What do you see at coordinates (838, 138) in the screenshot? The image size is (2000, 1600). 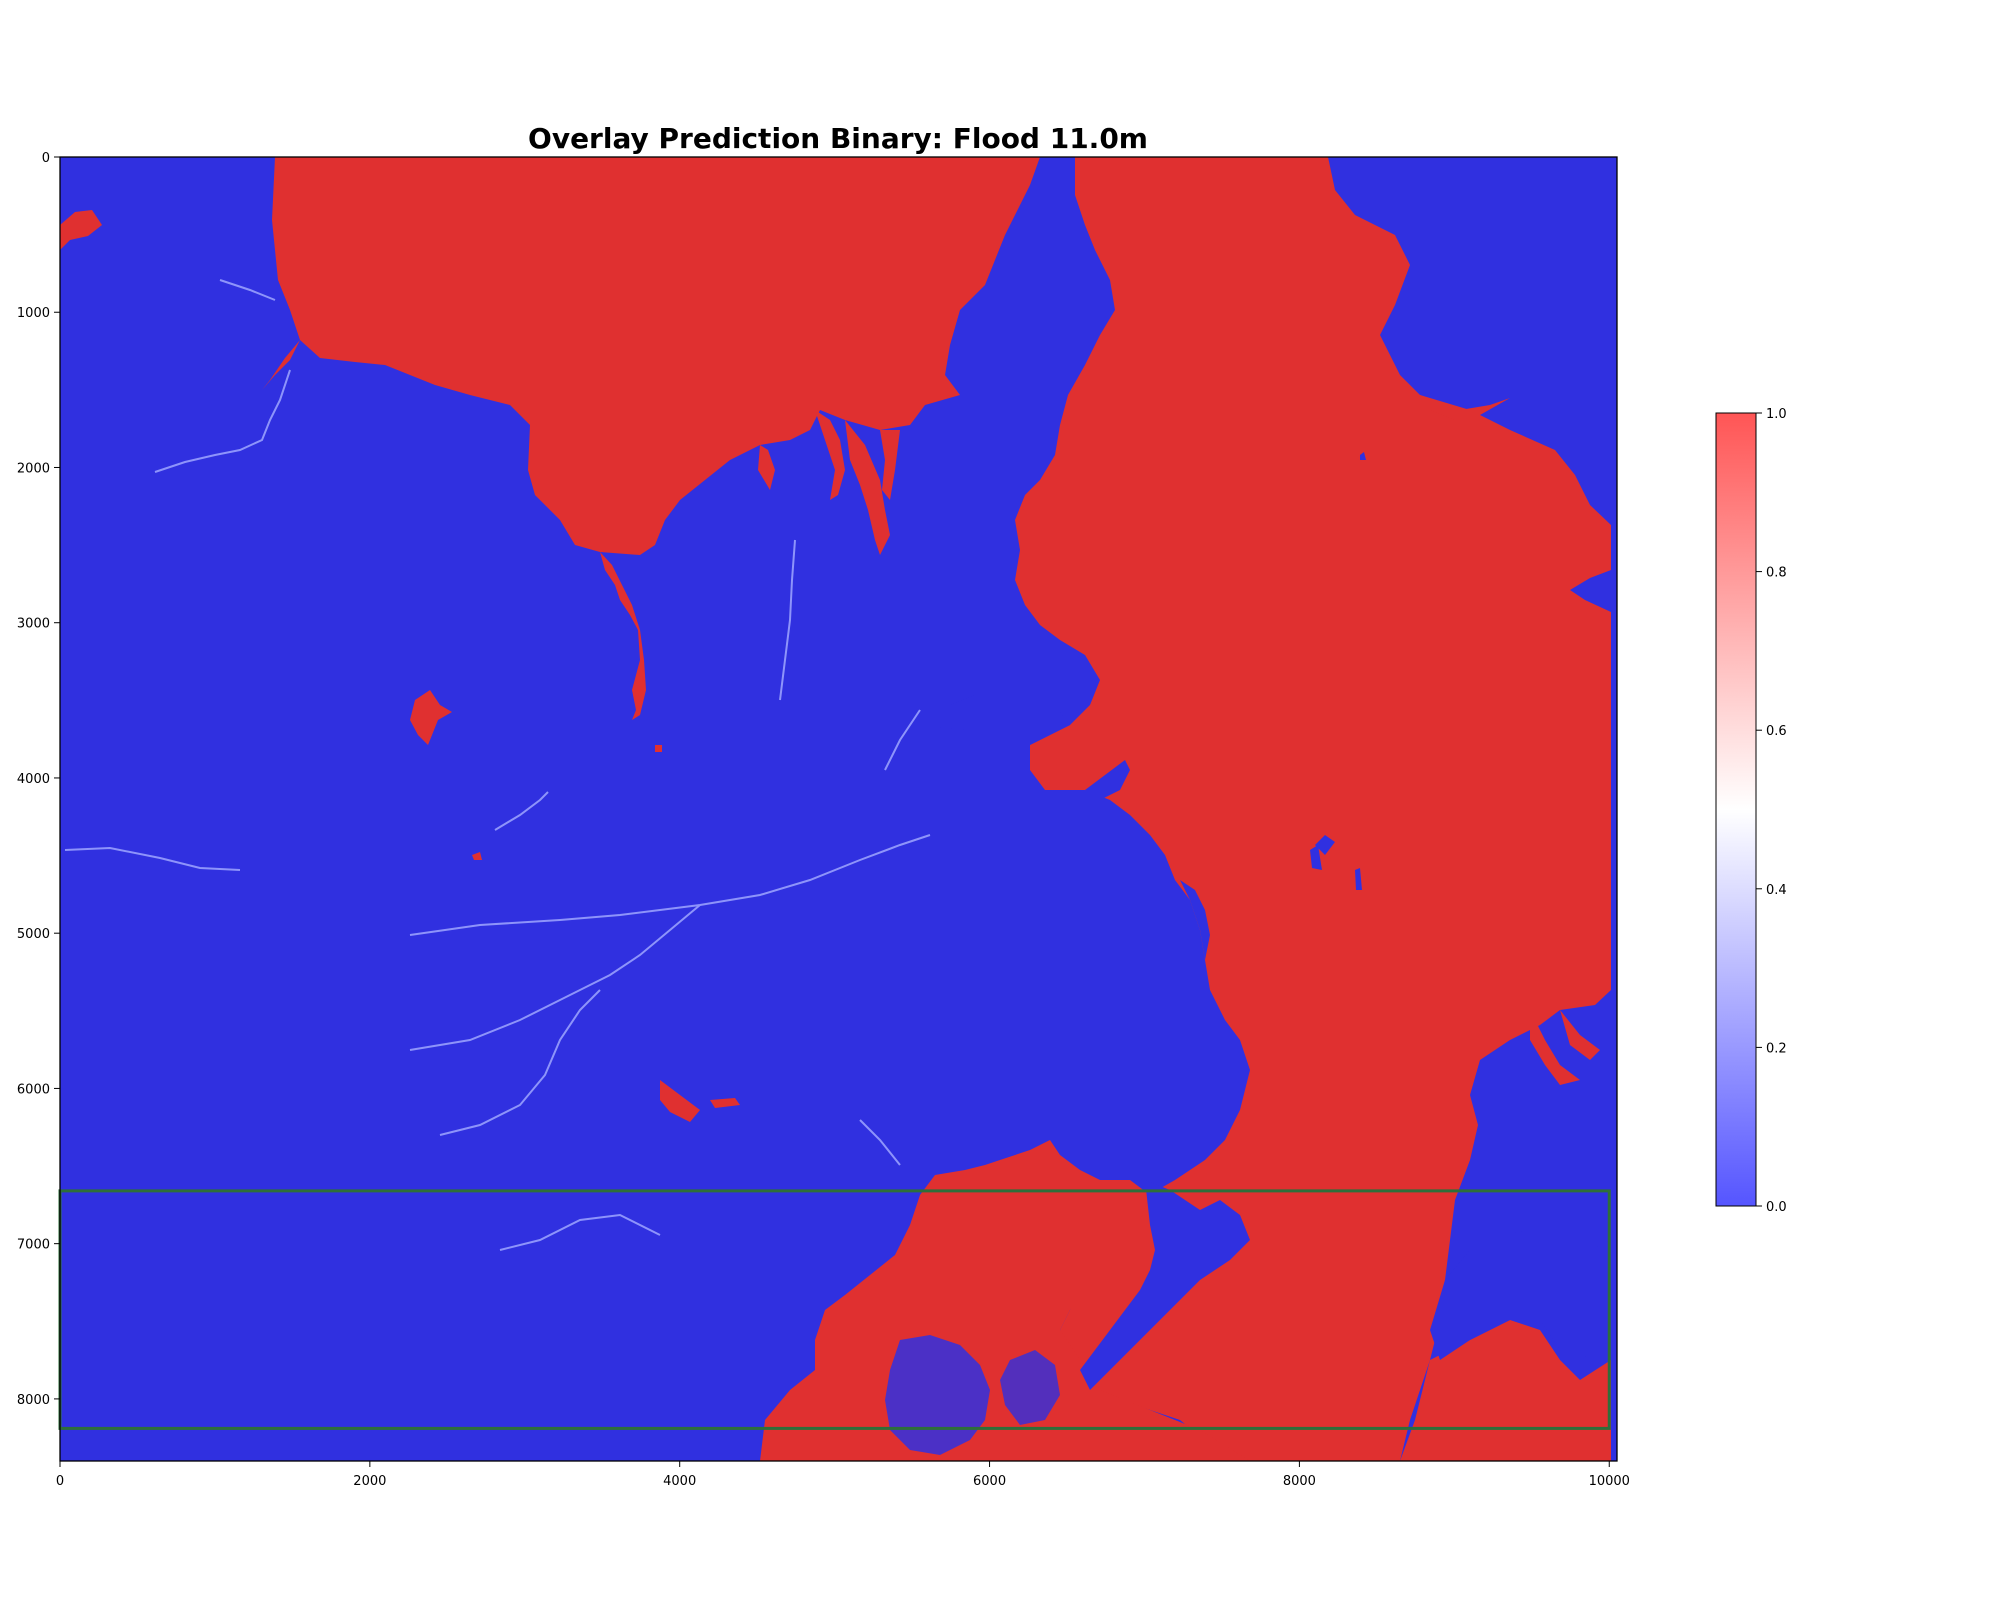 I see `chart-title: Overlay Prediction Binary: Flood 11.0m` at bounding box center [838, 138].